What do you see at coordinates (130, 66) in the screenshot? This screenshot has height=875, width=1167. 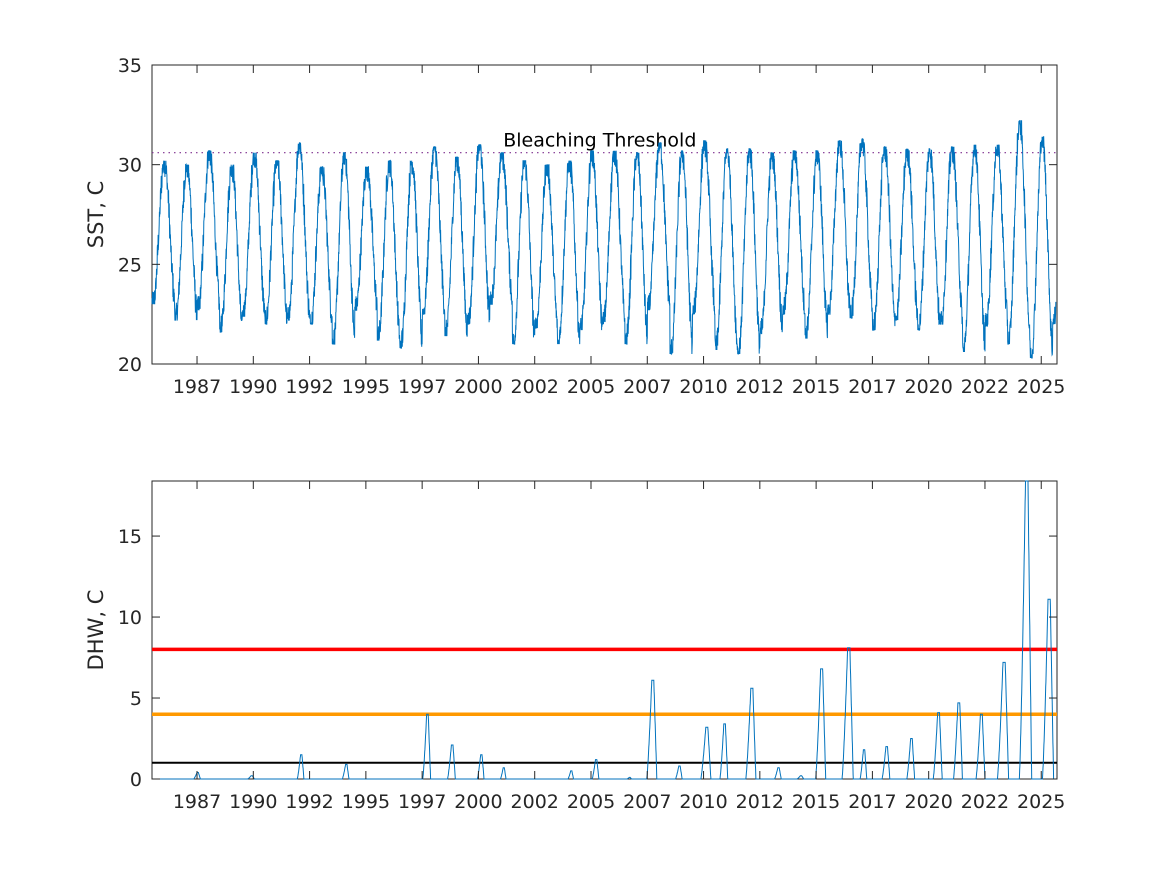 I see `y-tick-label: 35` at bounding box center [130, 66].